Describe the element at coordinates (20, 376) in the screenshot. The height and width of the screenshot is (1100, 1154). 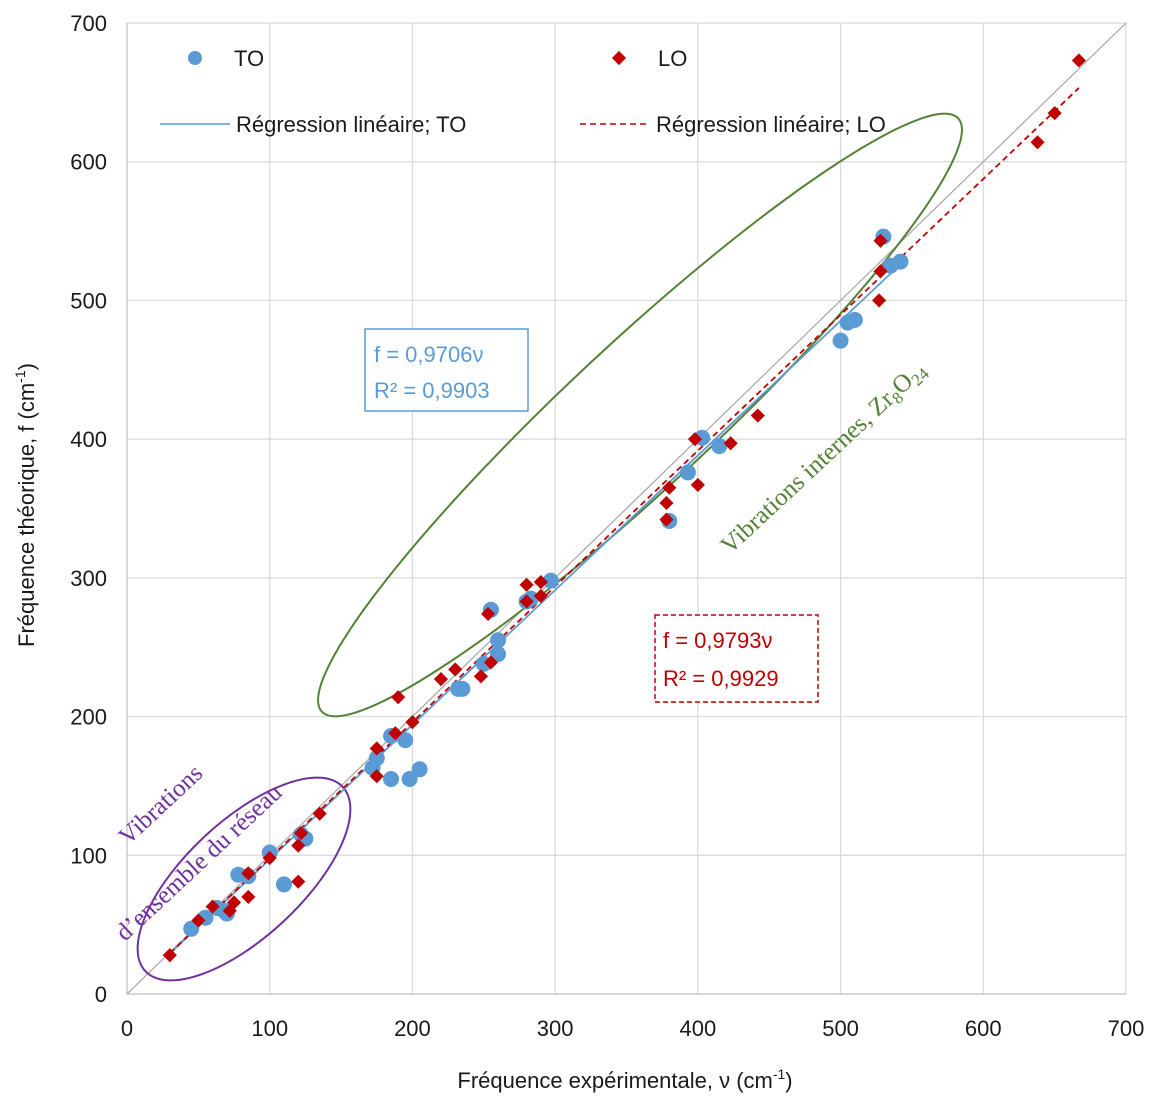
I see `y-axis-title-sup: -1` at that location.